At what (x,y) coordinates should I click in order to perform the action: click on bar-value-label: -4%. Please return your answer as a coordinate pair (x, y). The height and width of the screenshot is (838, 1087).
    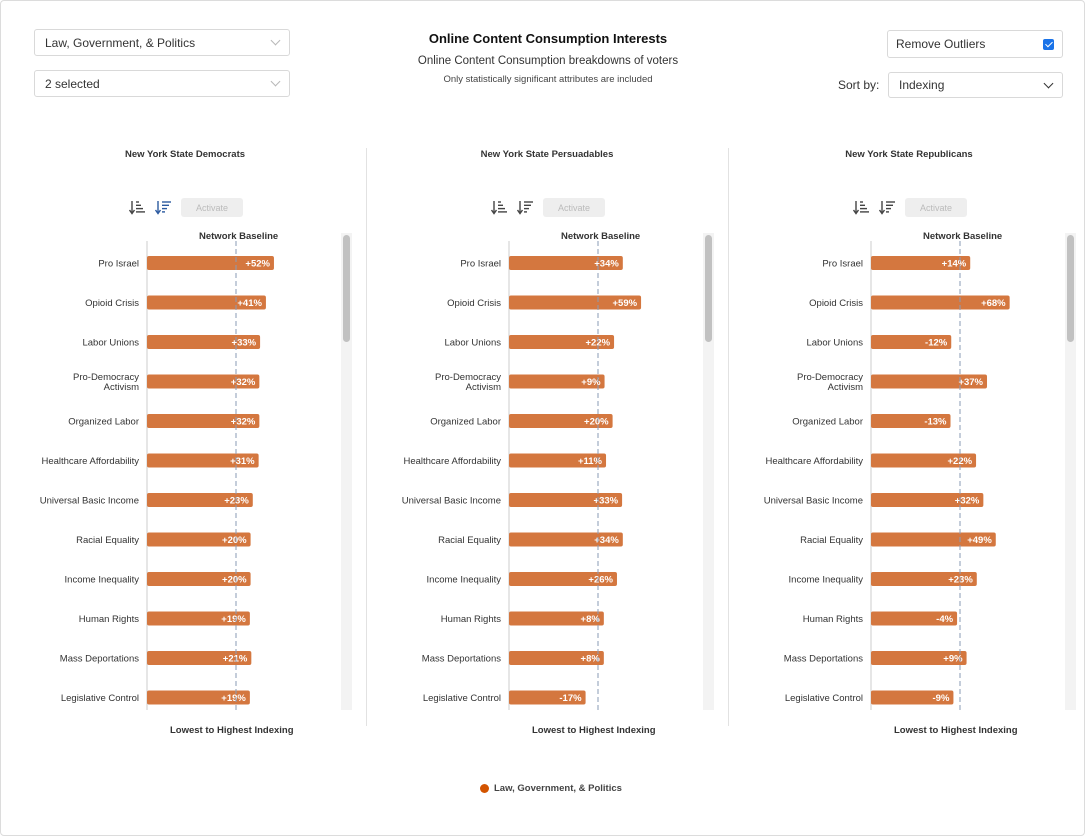
    Looking at the image, I should click on (944, 619).